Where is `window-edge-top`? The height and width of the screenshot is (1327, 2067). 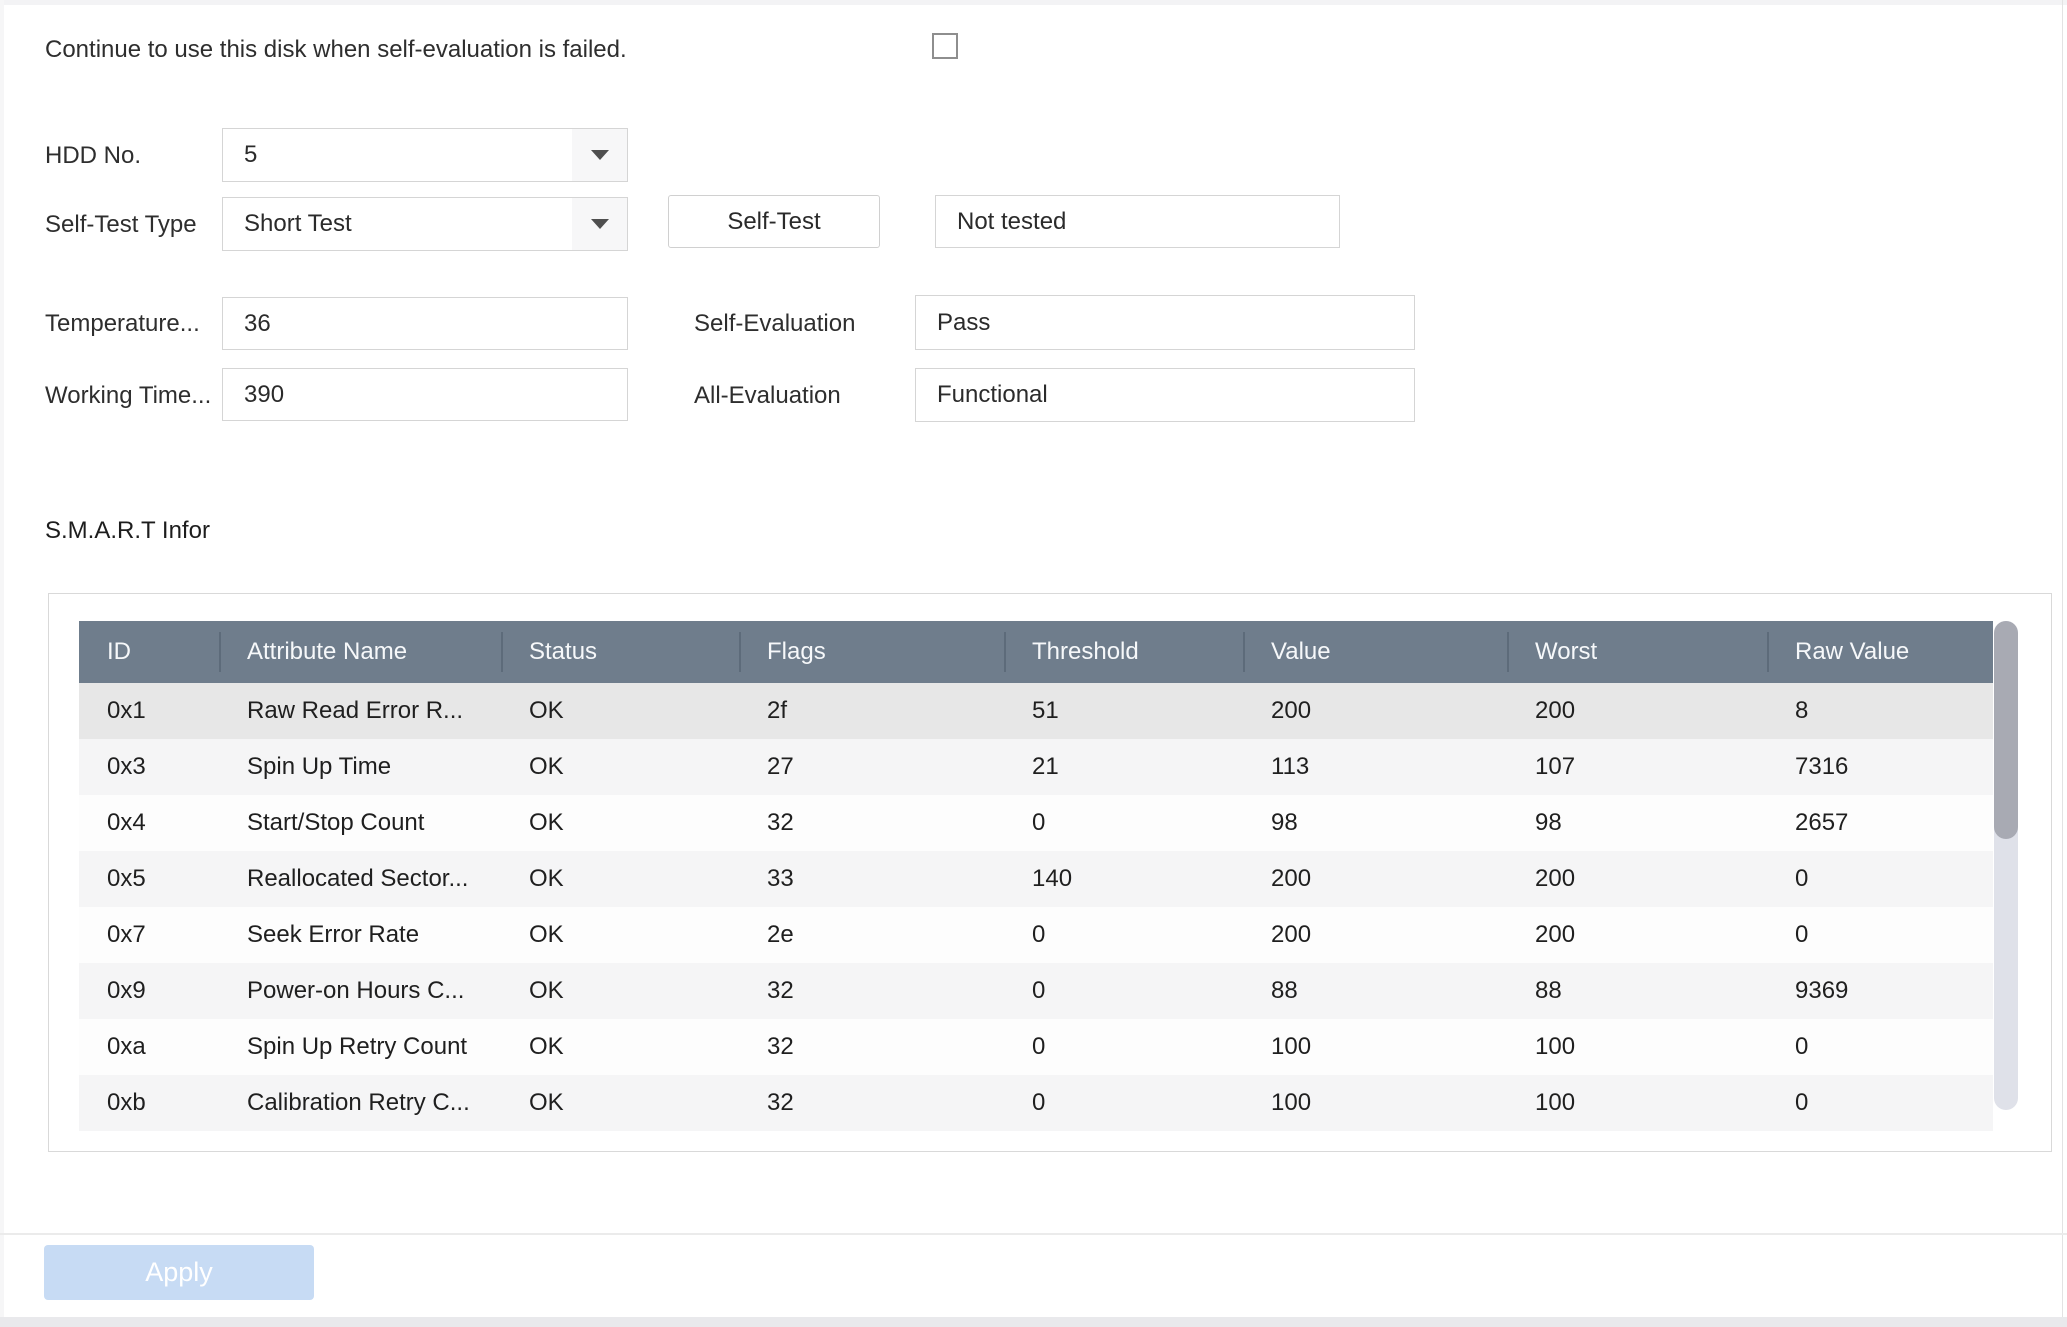
window-edge-top is located at coordinates (1033, 2).